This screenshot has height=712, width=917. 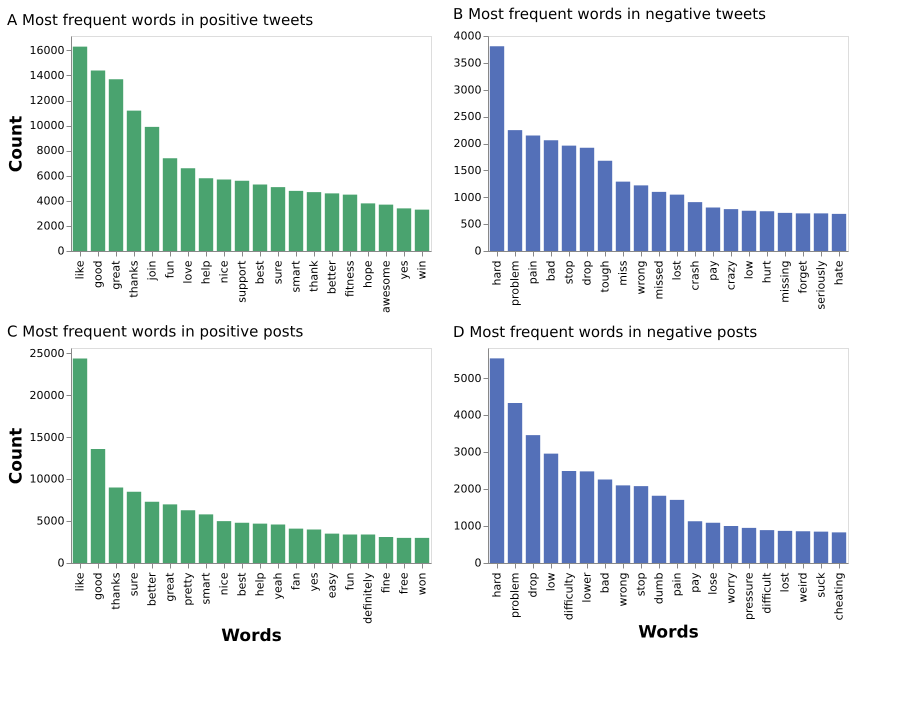 I want to click on x-tick-label: problem, so click(x=515, y=283).